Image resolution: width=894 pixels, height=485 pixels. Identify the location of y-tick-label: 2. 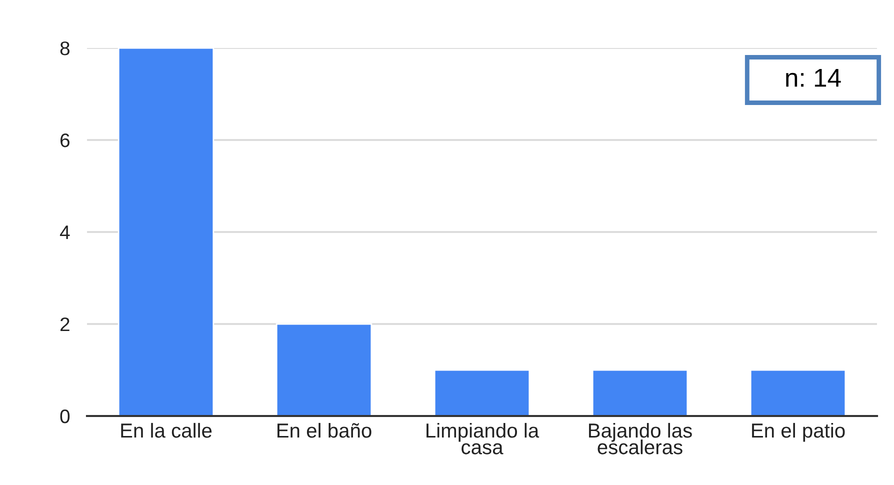
(65, 324).